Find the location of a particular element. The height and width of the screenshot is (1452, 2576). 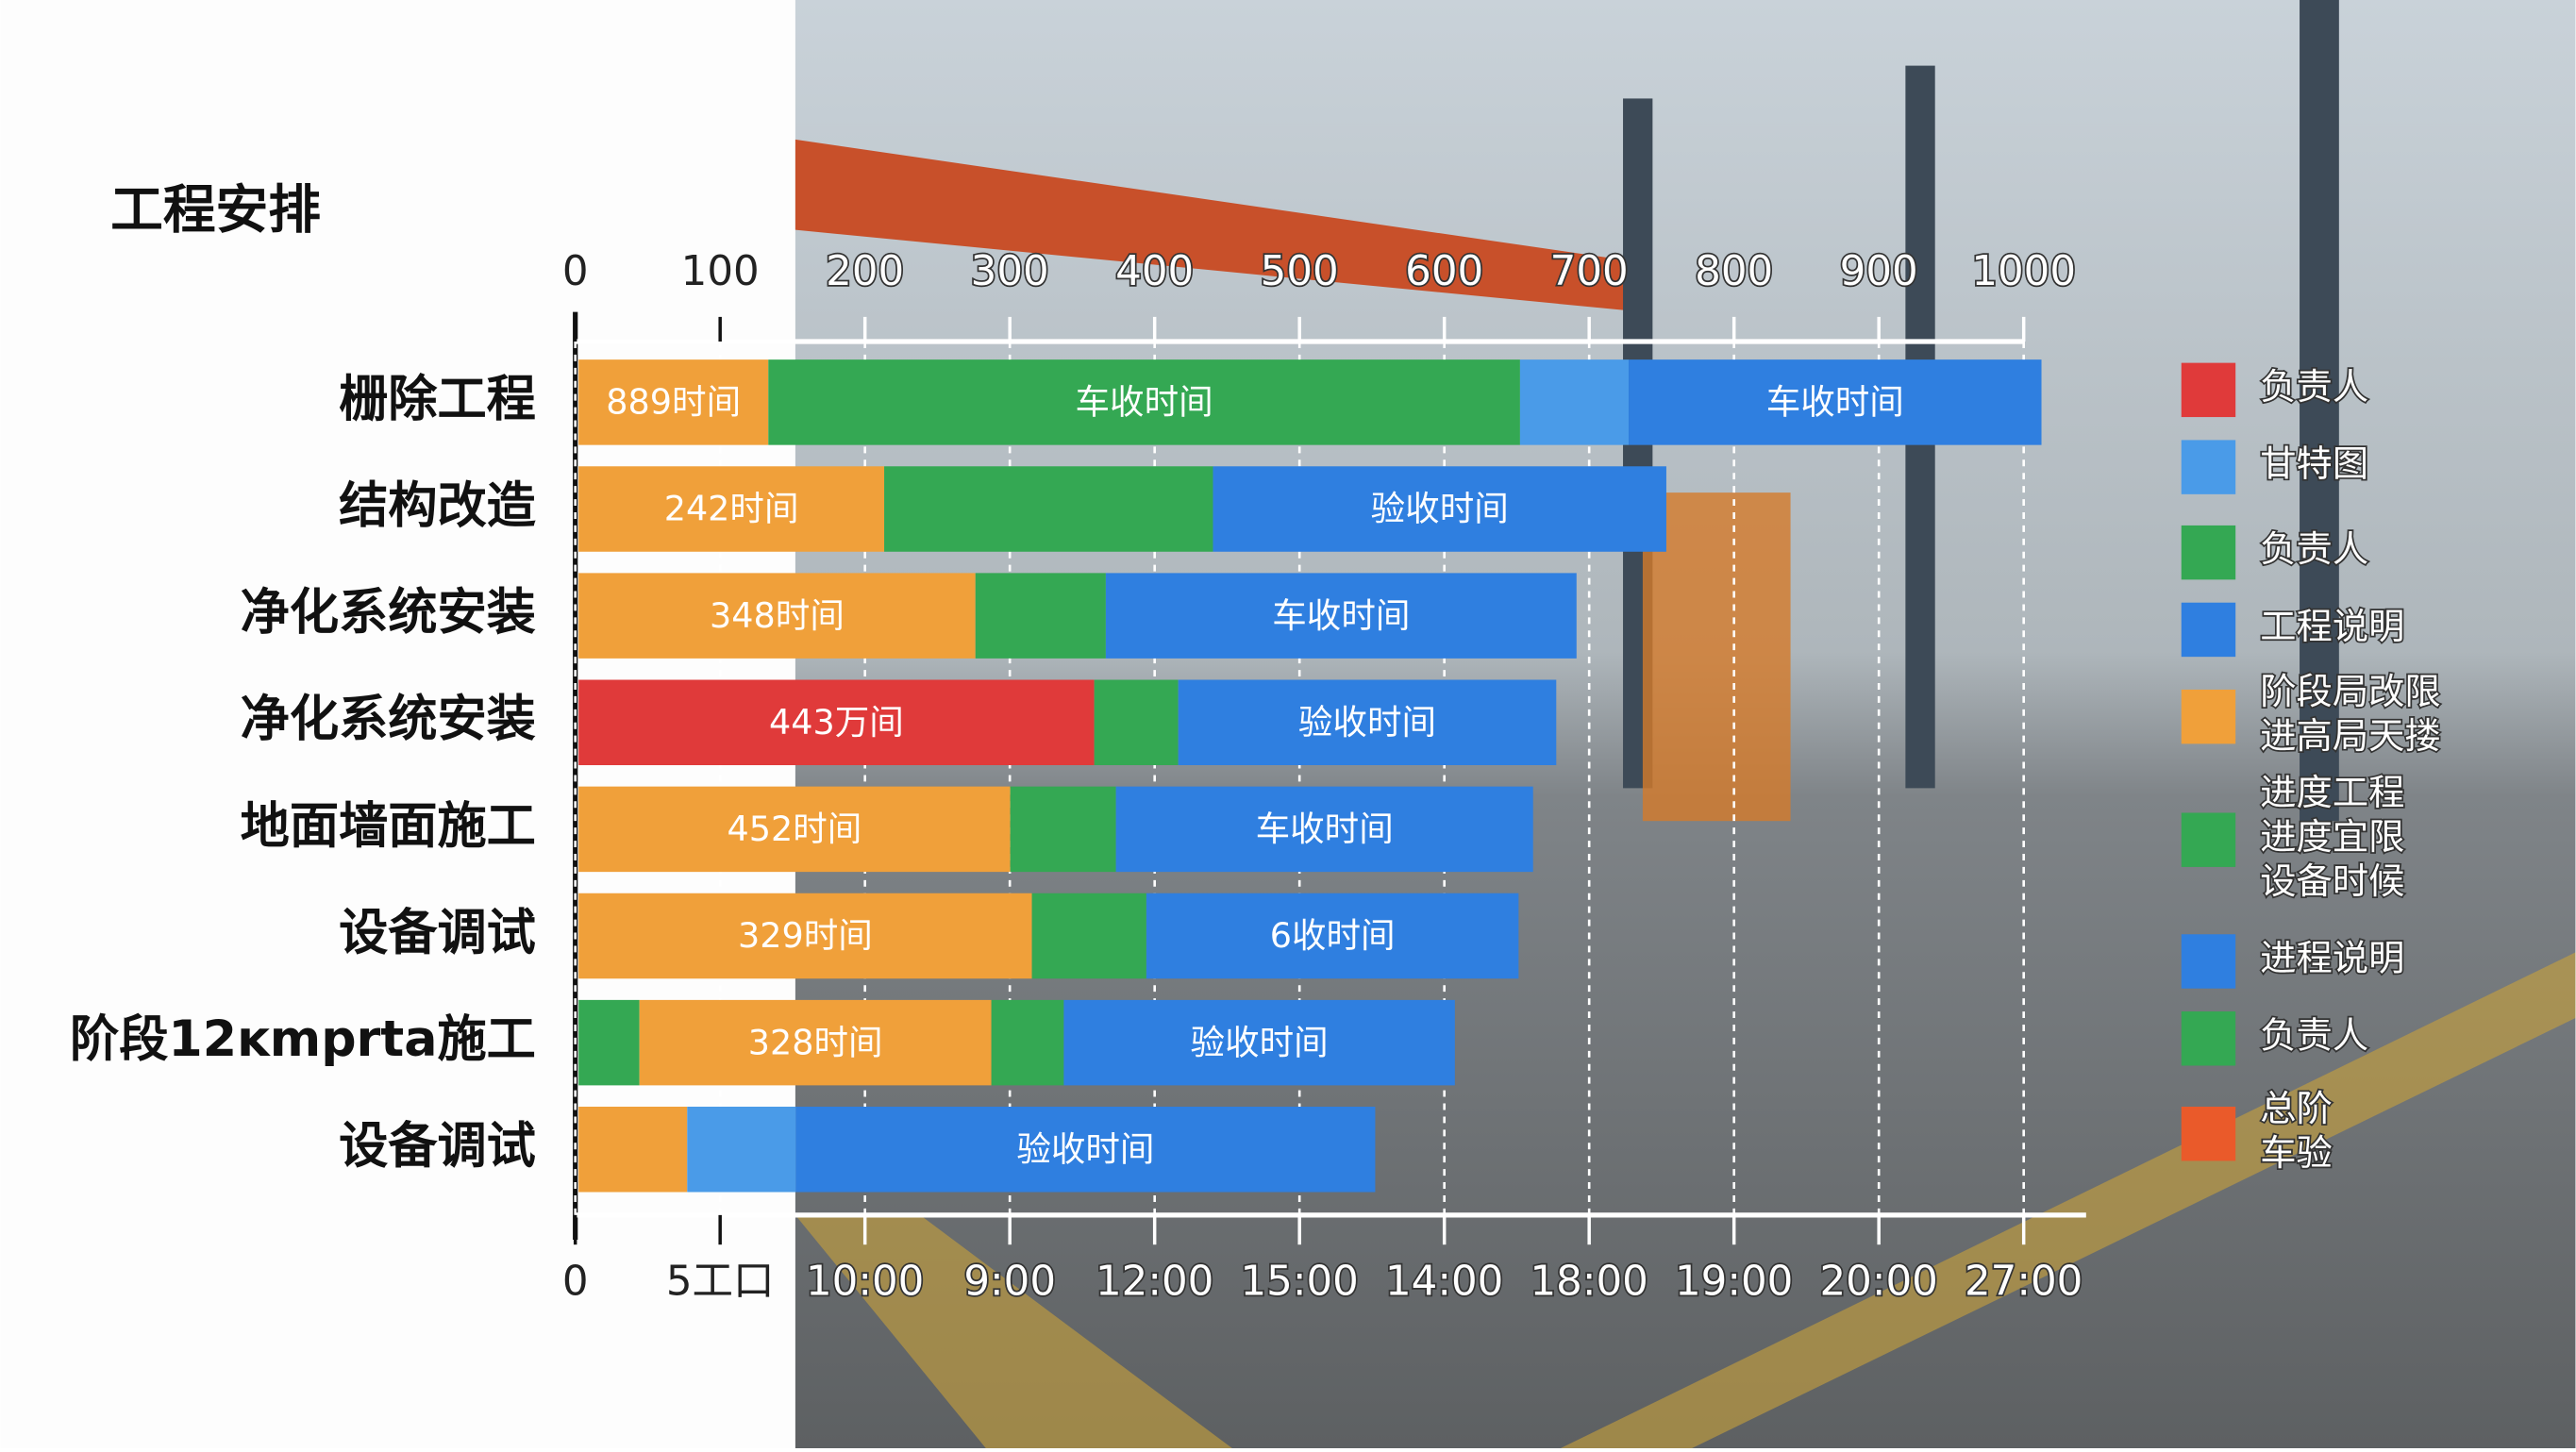

x-tick-label: 200 is located at coordinates (865, 271).